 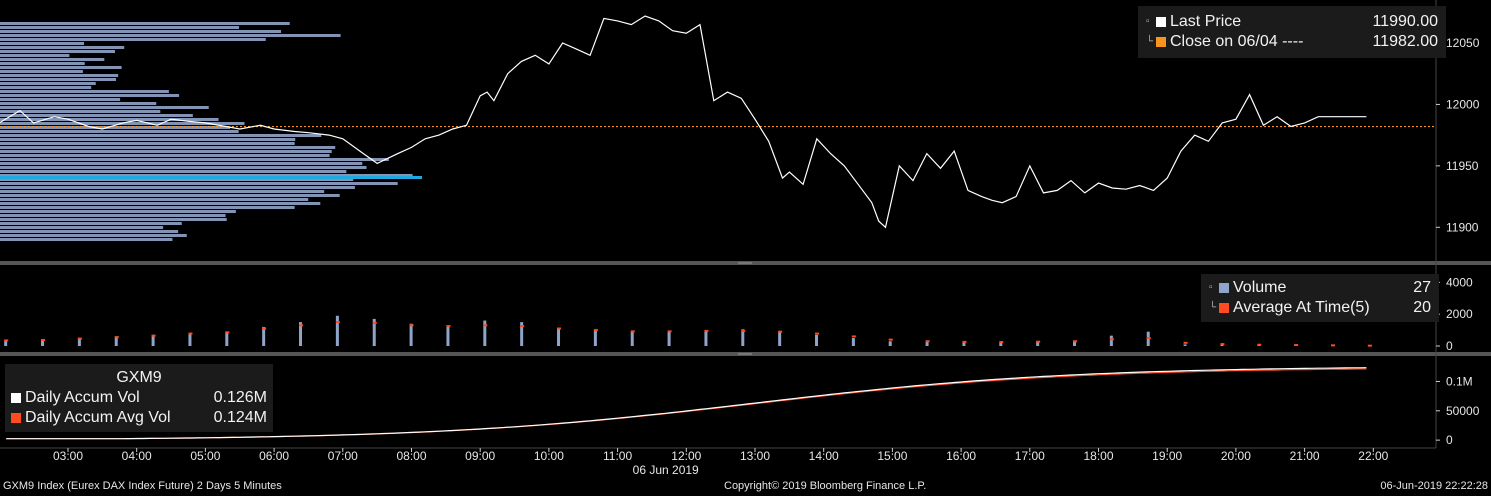 I want to click on close-swatch, so click(x=1161, y=42).